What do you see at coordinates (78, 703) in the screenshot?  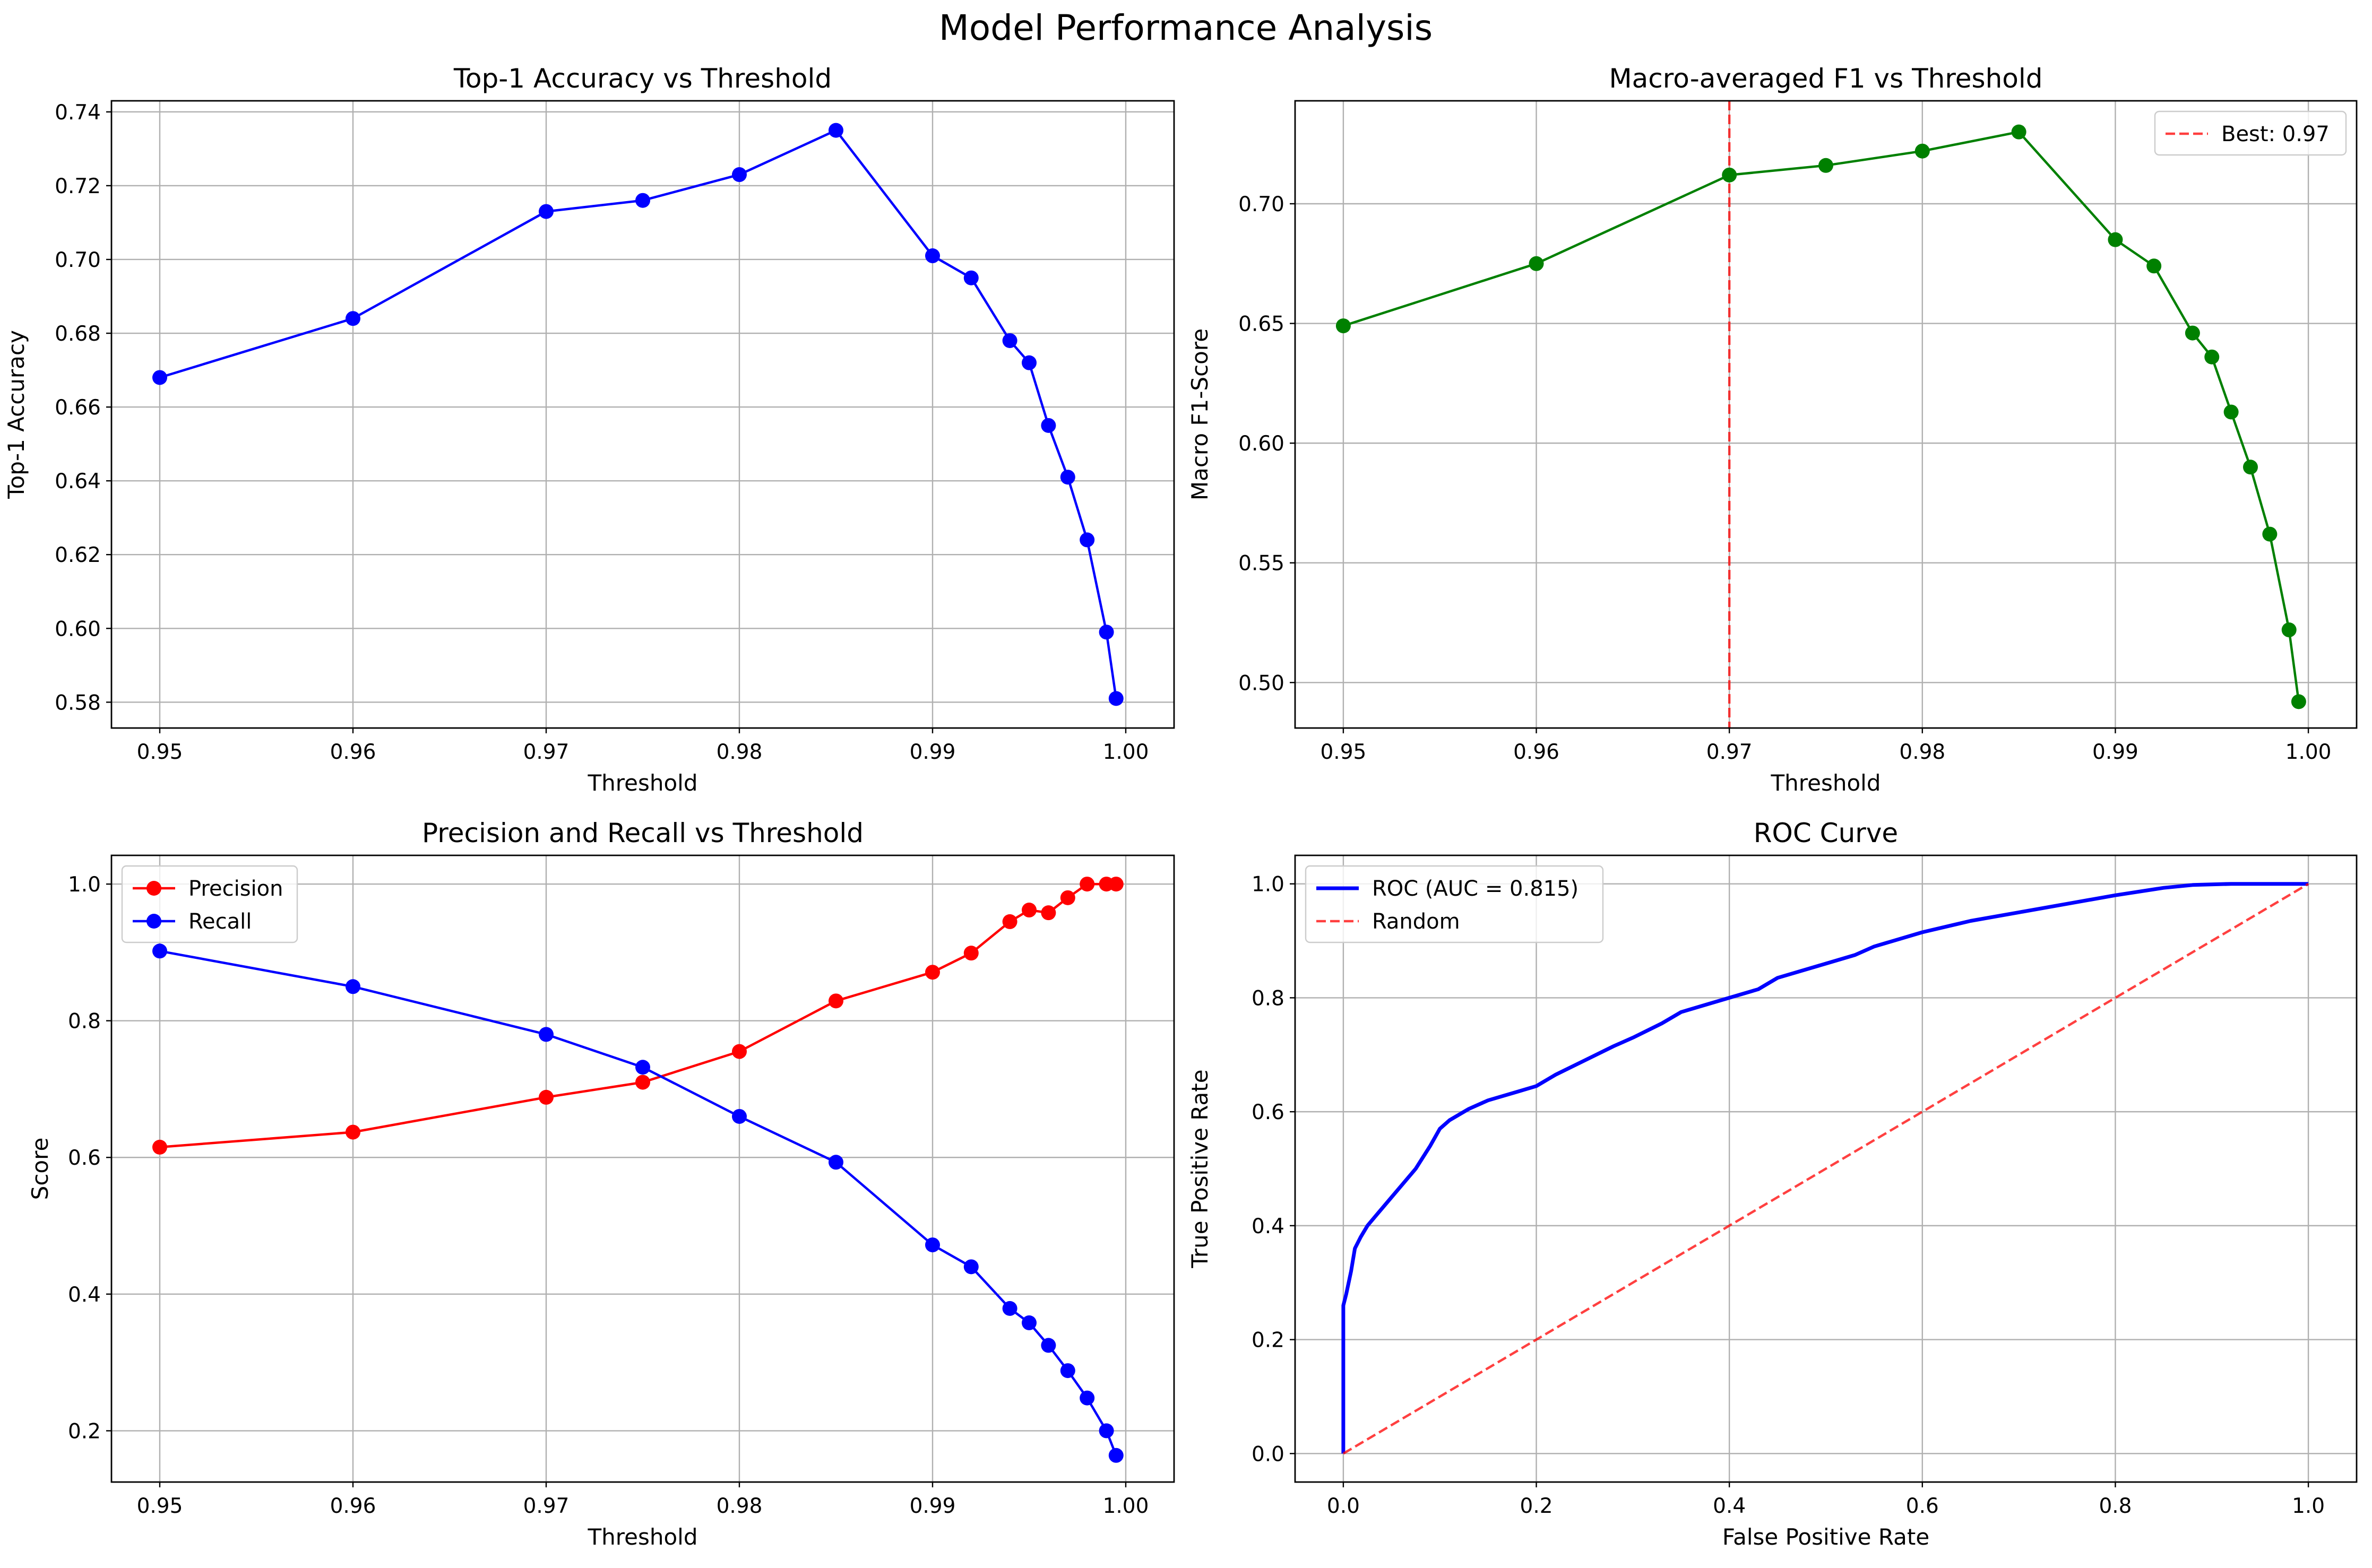 I see `y-tick-label: 0.58` at bounding box center [78, 703].